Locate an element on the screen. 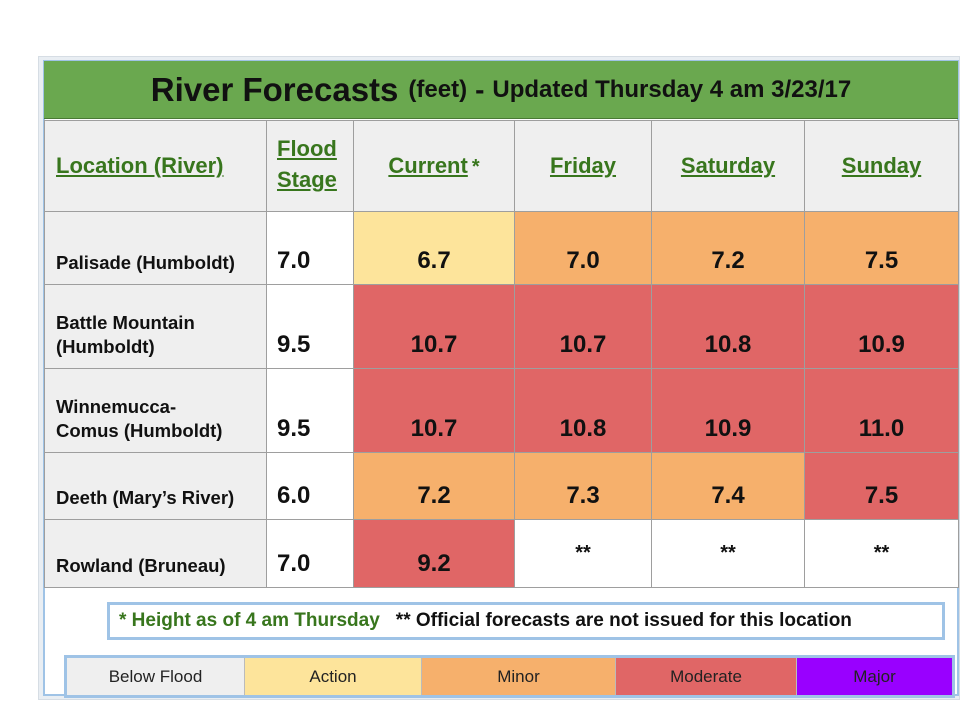 This screenshot has width=965, height=703. location-name: Palisade (Humboldt) is located at coordinates (145, 262).